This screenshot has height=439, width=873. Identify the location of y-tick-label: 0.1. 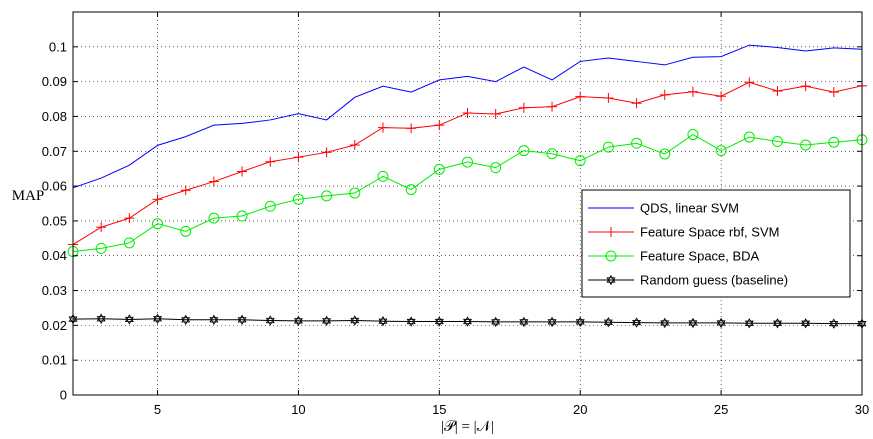
(58, 46).